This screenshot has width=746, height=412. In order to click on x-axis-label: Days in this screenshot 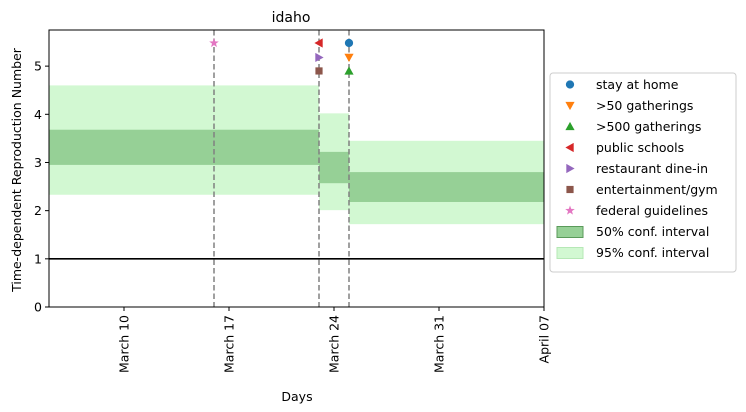, I will do `click(296, 396)`.